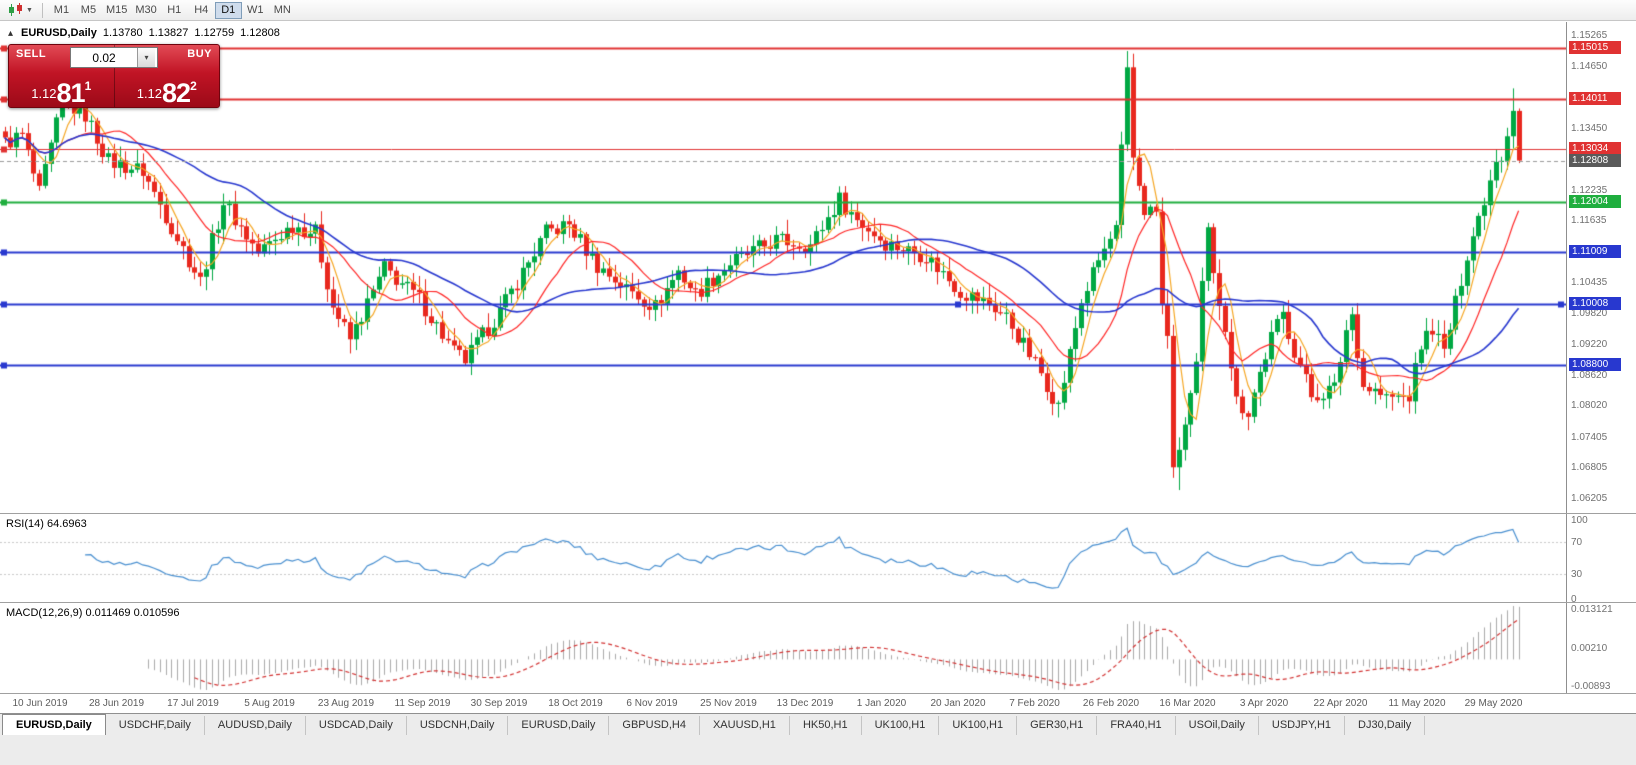  Describe the element at coordinates (61, 93) in the screenshot. I see `sell-price: 1.12 81 1` at that location.